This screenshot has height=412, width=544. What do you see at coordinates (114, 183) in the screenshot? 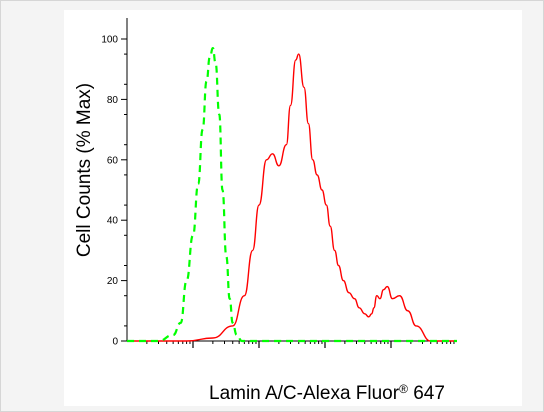
I see `y-axis: 0 20 40 60 80 100` at bounding box center [114, 183].